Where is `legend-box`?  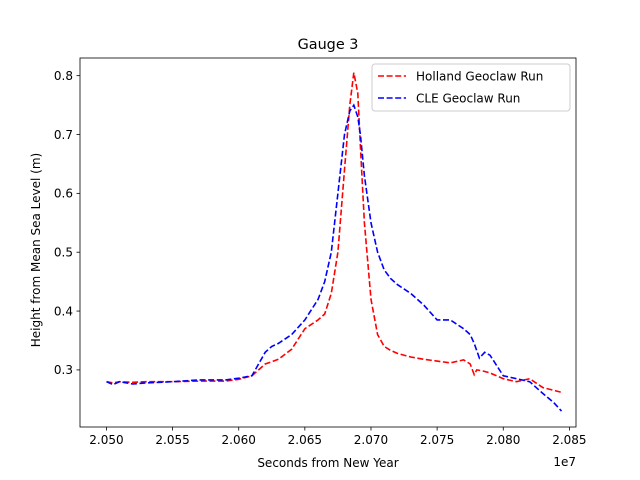 legend-box is located at coordinates (471, 87).